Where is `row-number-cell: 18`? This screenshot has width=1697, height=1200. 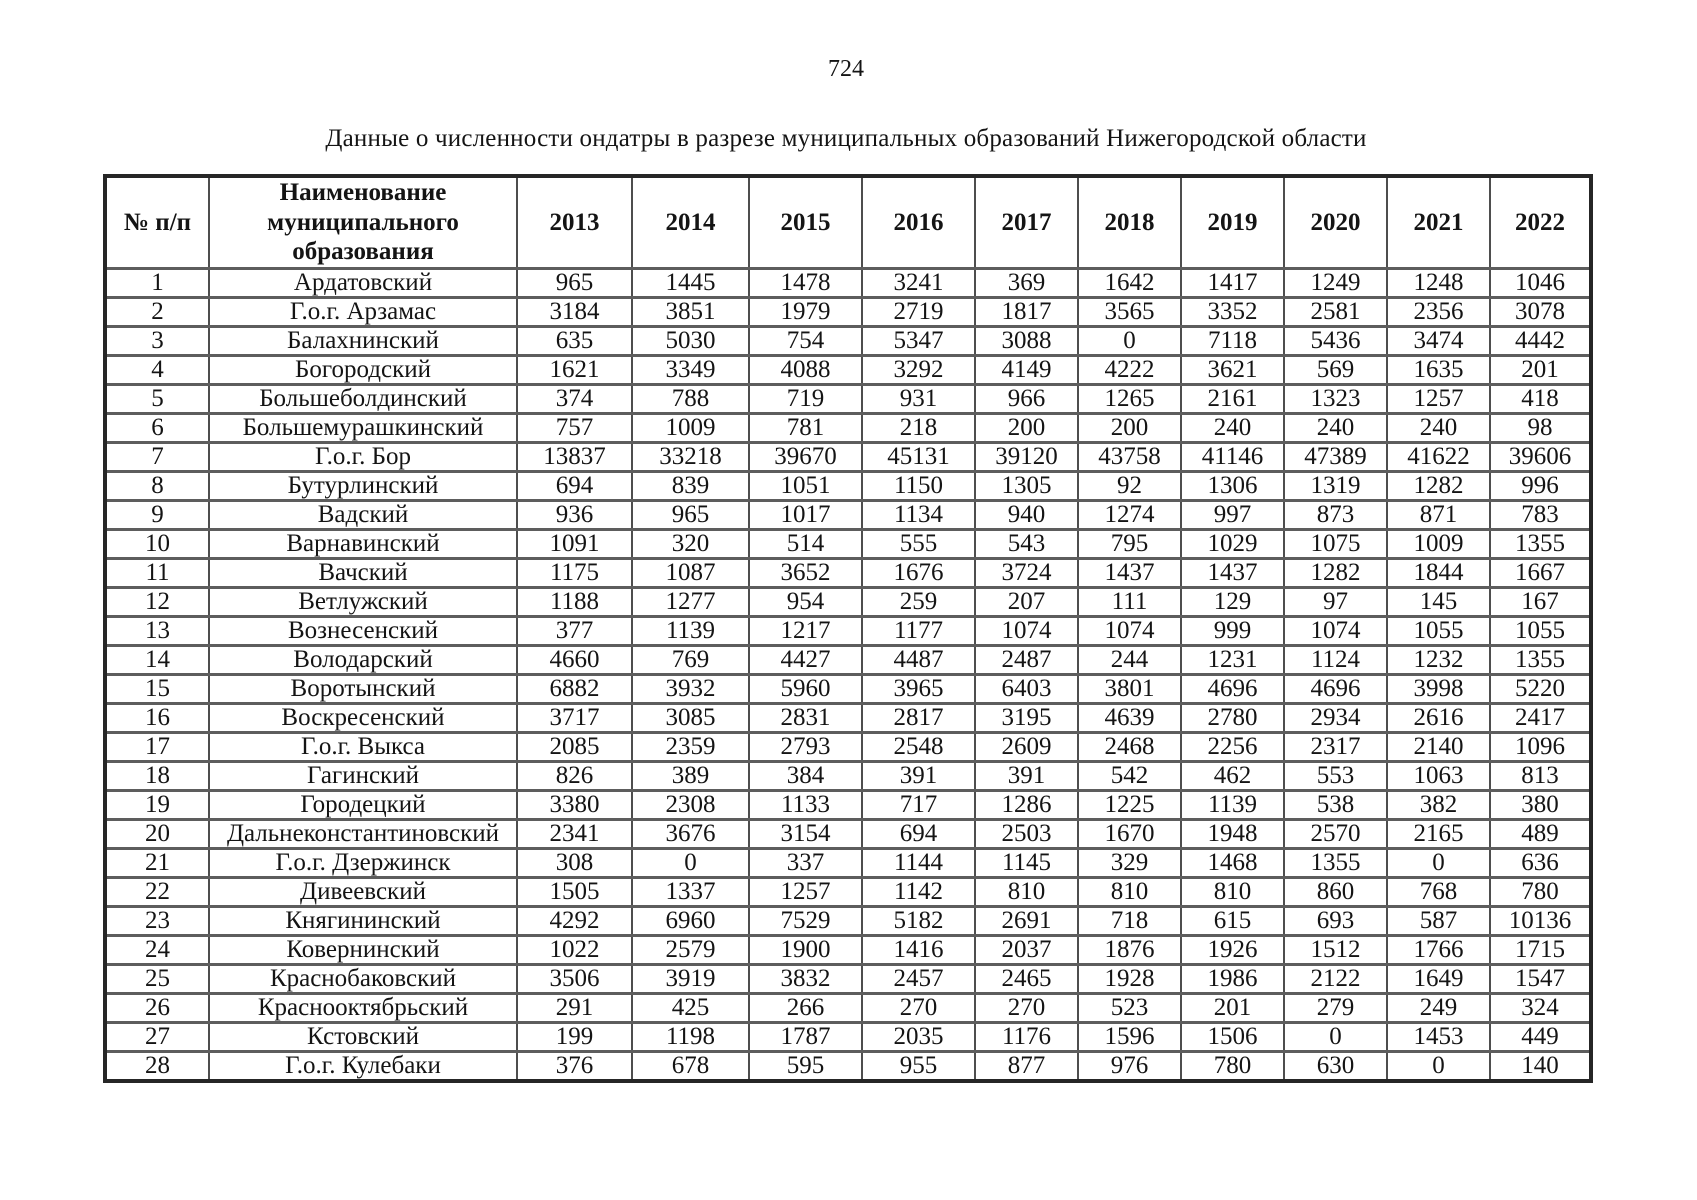 row-number-cell: 18 is located at coordinates (157, 775).